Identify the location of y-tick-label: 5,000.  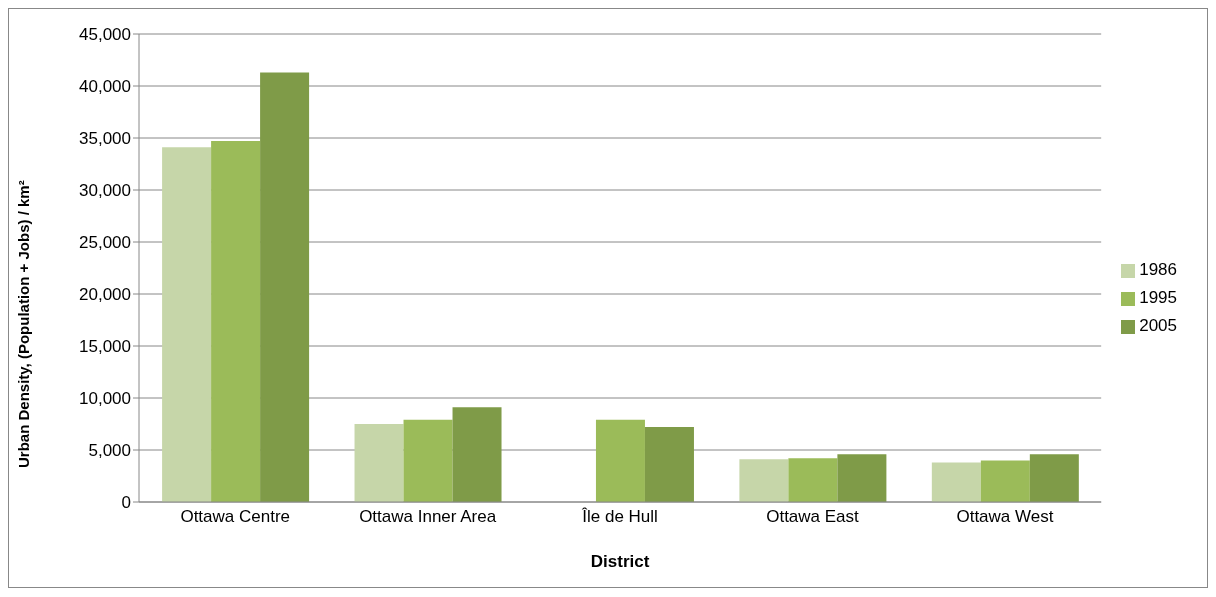
(109, 451).